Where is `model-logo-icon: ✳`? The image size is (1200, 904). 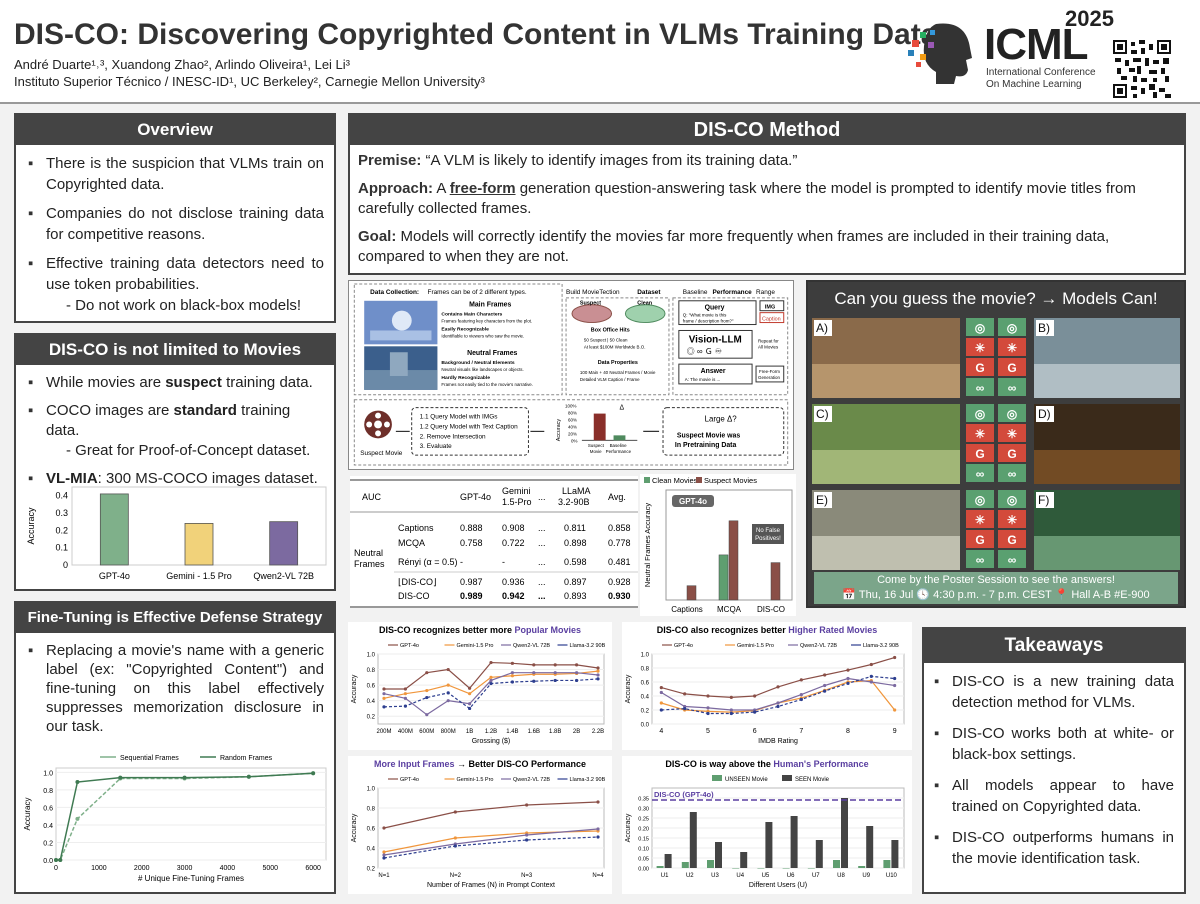 model-logo-icon: ✳ is located at coordinates (1012, 348).